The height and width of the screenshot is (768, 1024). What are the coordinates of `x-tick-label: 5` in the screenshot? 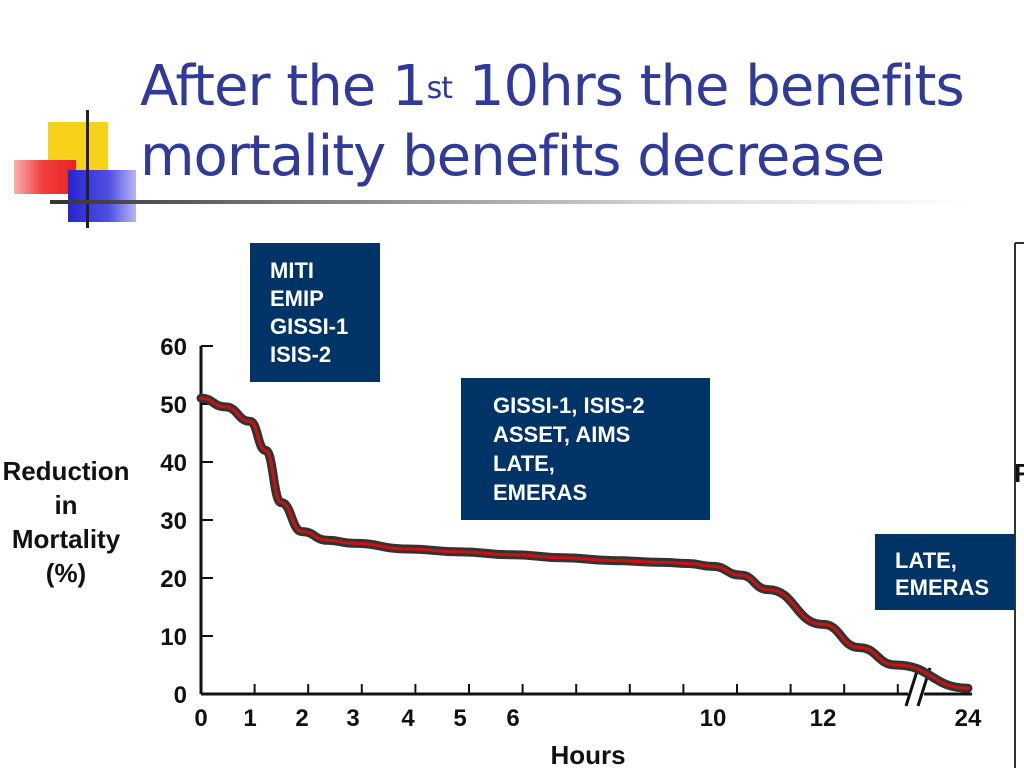 It's located at (459, 718).